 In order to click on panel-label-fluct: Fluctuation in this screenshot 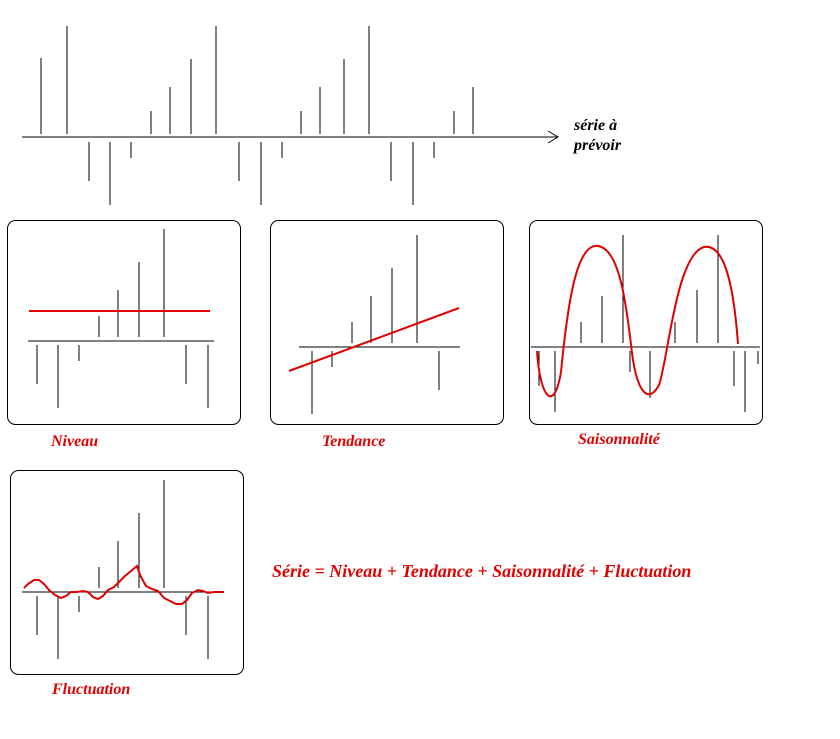, I will do `click(90, 689)`.